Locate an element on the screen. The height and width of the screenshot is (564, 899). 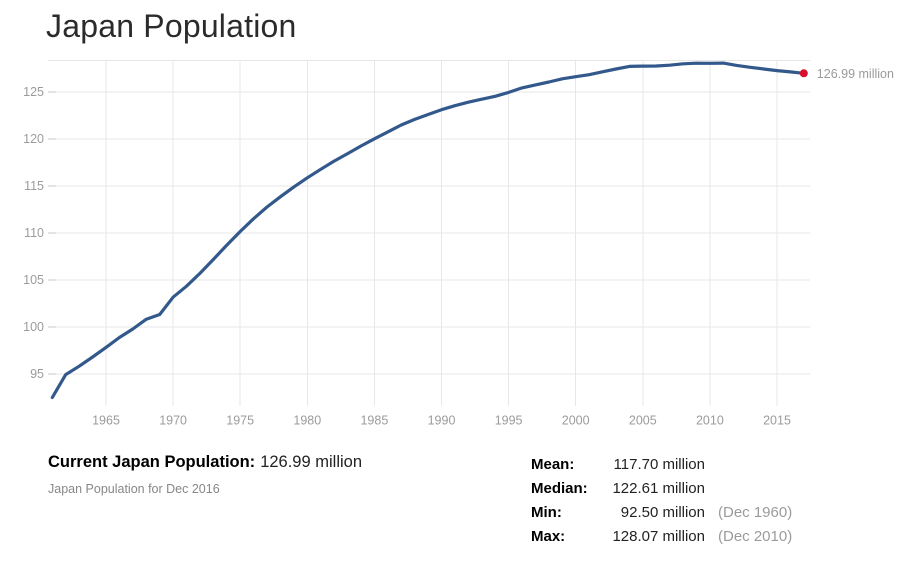
x-tick-label: 1965 is located at coordinates (106, 421).